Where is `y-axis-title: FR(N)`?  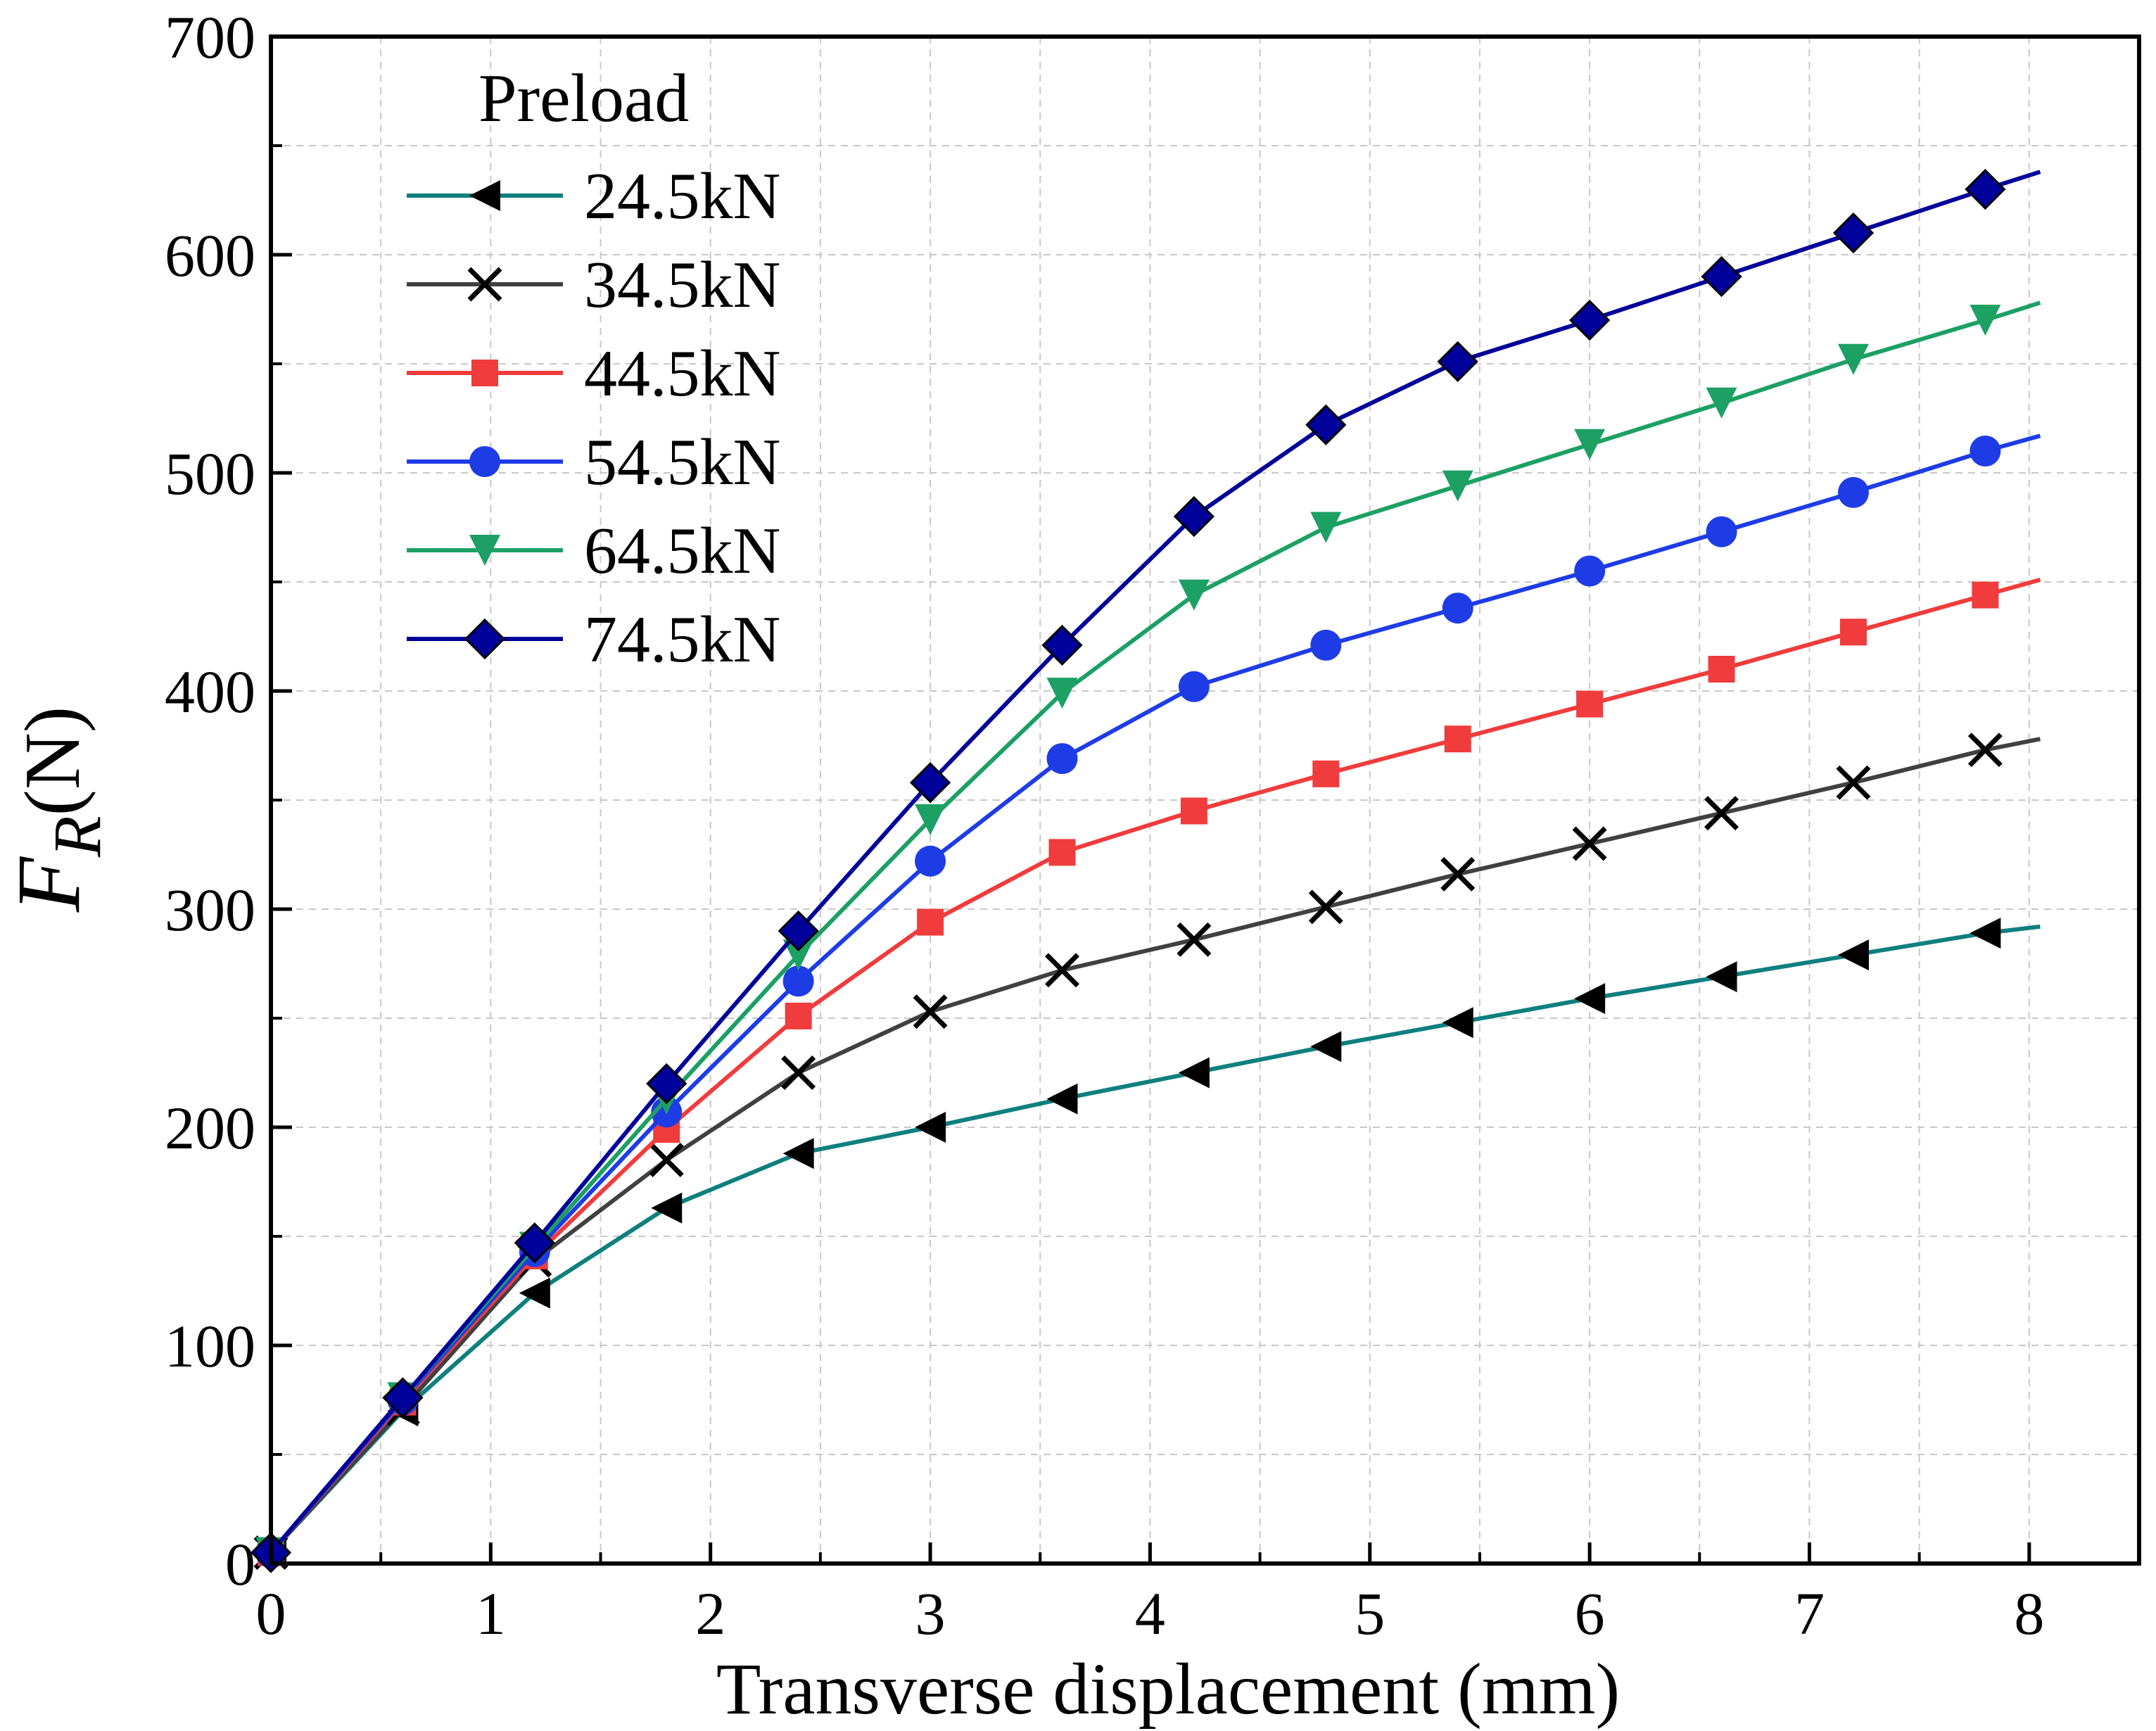 y-axis-title: FR(N) is located at coordinates (57, 809).